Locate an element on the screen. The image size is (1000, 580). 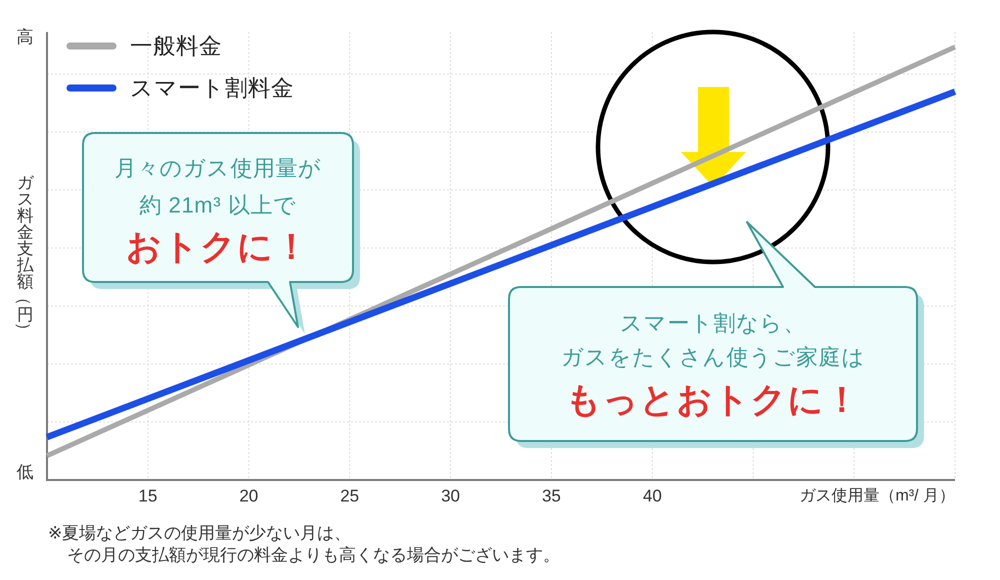
footnote: ※夏場などガスの使用量が少ない月は、 is located at coordinates (200, 533).